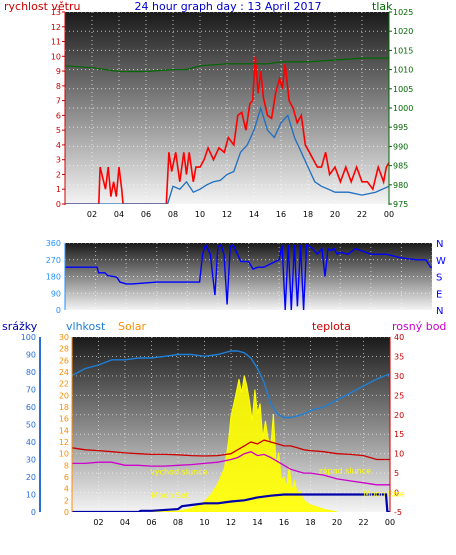 The width and height of the screenshot is (456, 555). What do you see at coordinates (64, 430) in the screenshot?
I see `y-solar-tick-label: 14` at bounding box center [64, 430].